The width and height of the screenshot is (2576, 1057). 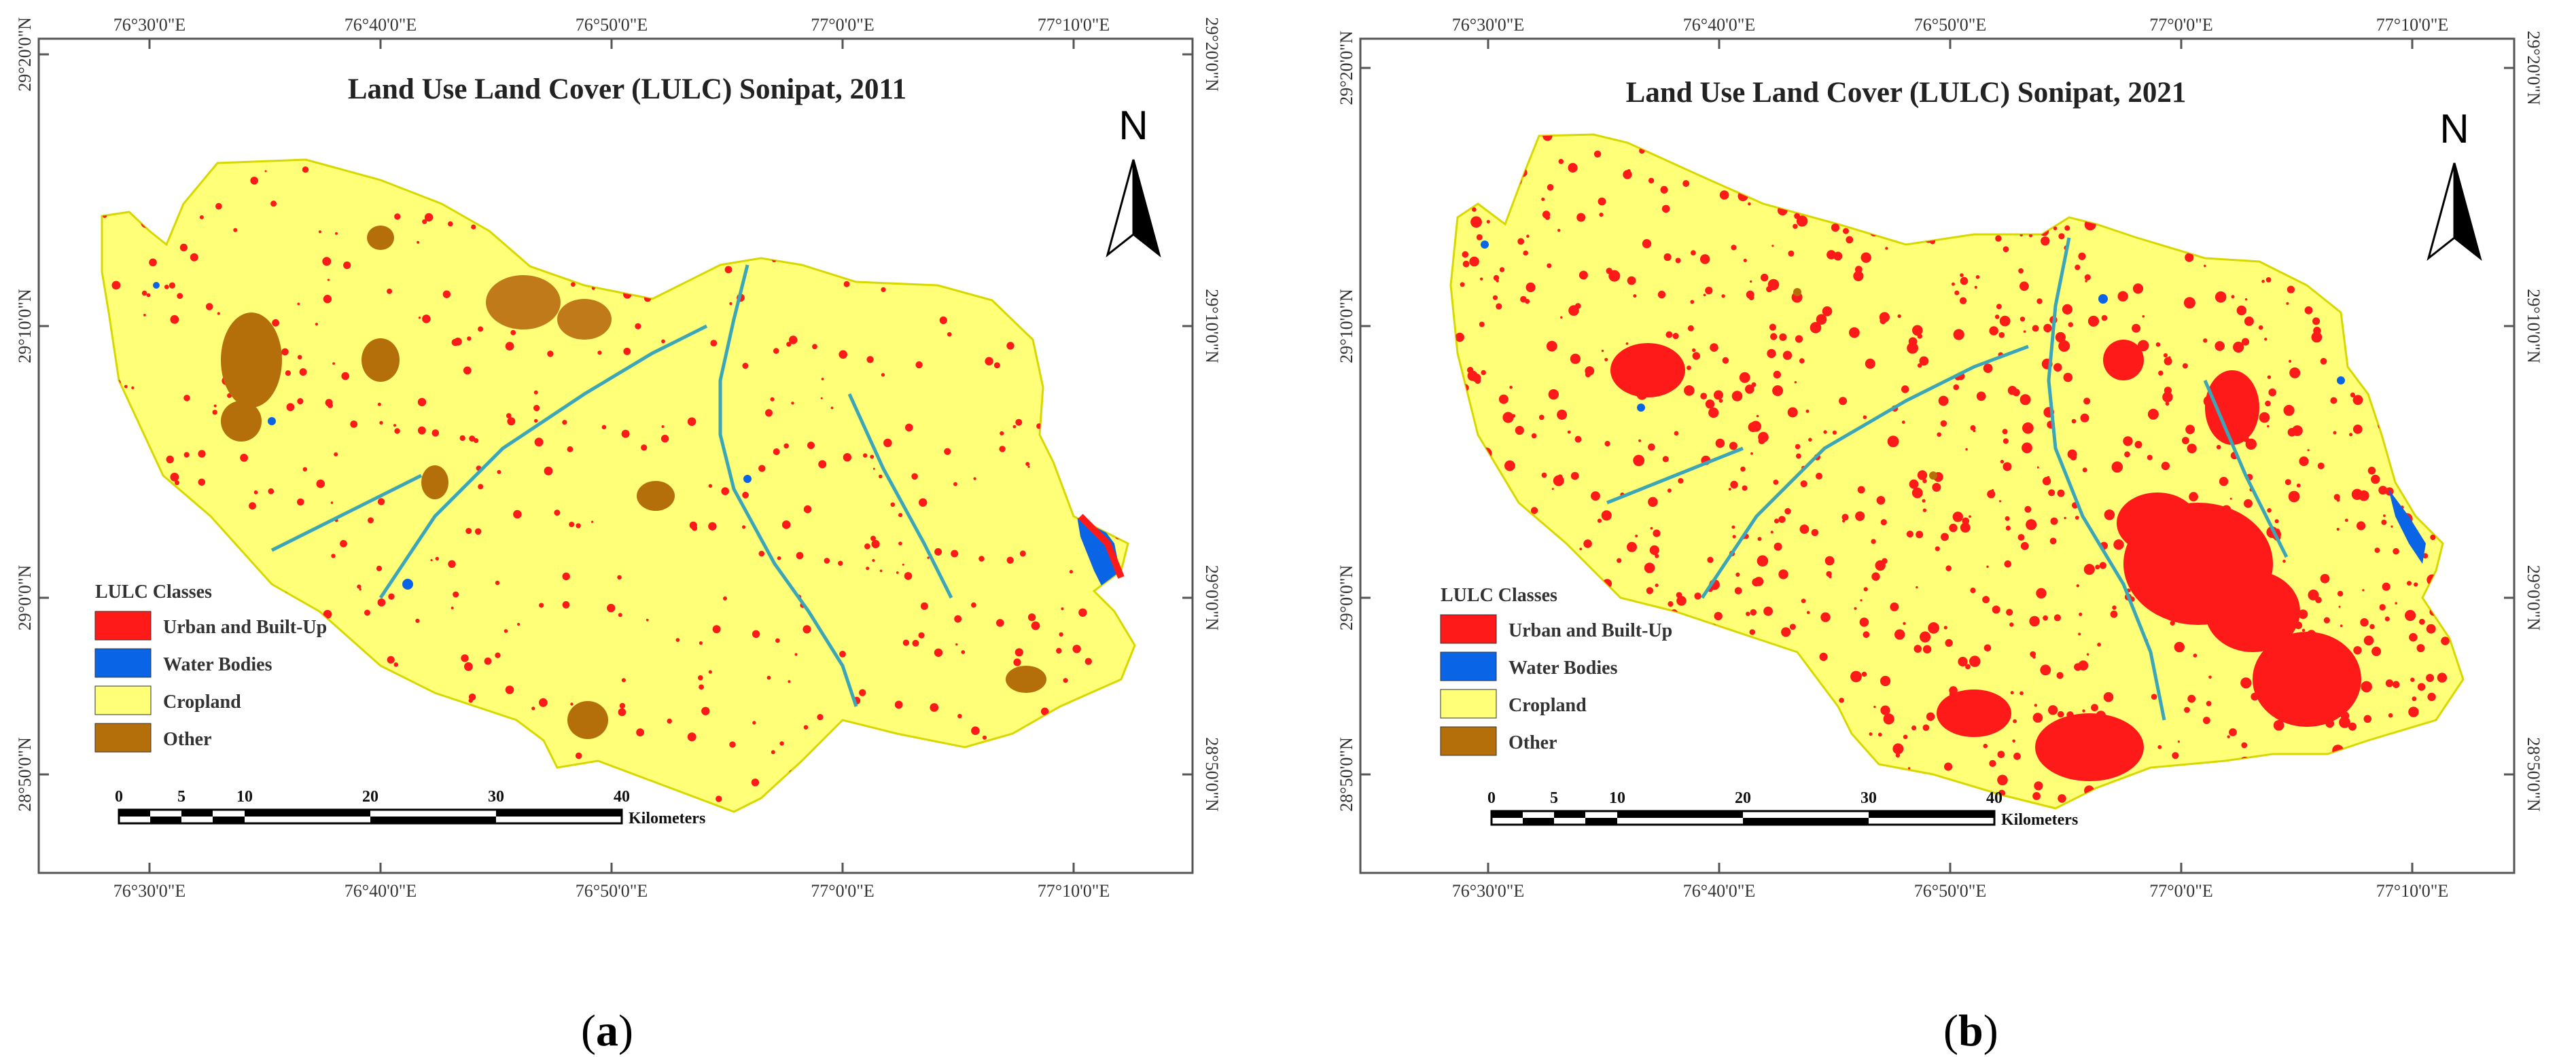 What do you see at coordinates (1346, 421) in the screenshot?
I see `left-latitude-labels: 29°20'0"N 29°10'0"N 29°0'0"N 28°50'0"N` at bounding box center [1346, 421].